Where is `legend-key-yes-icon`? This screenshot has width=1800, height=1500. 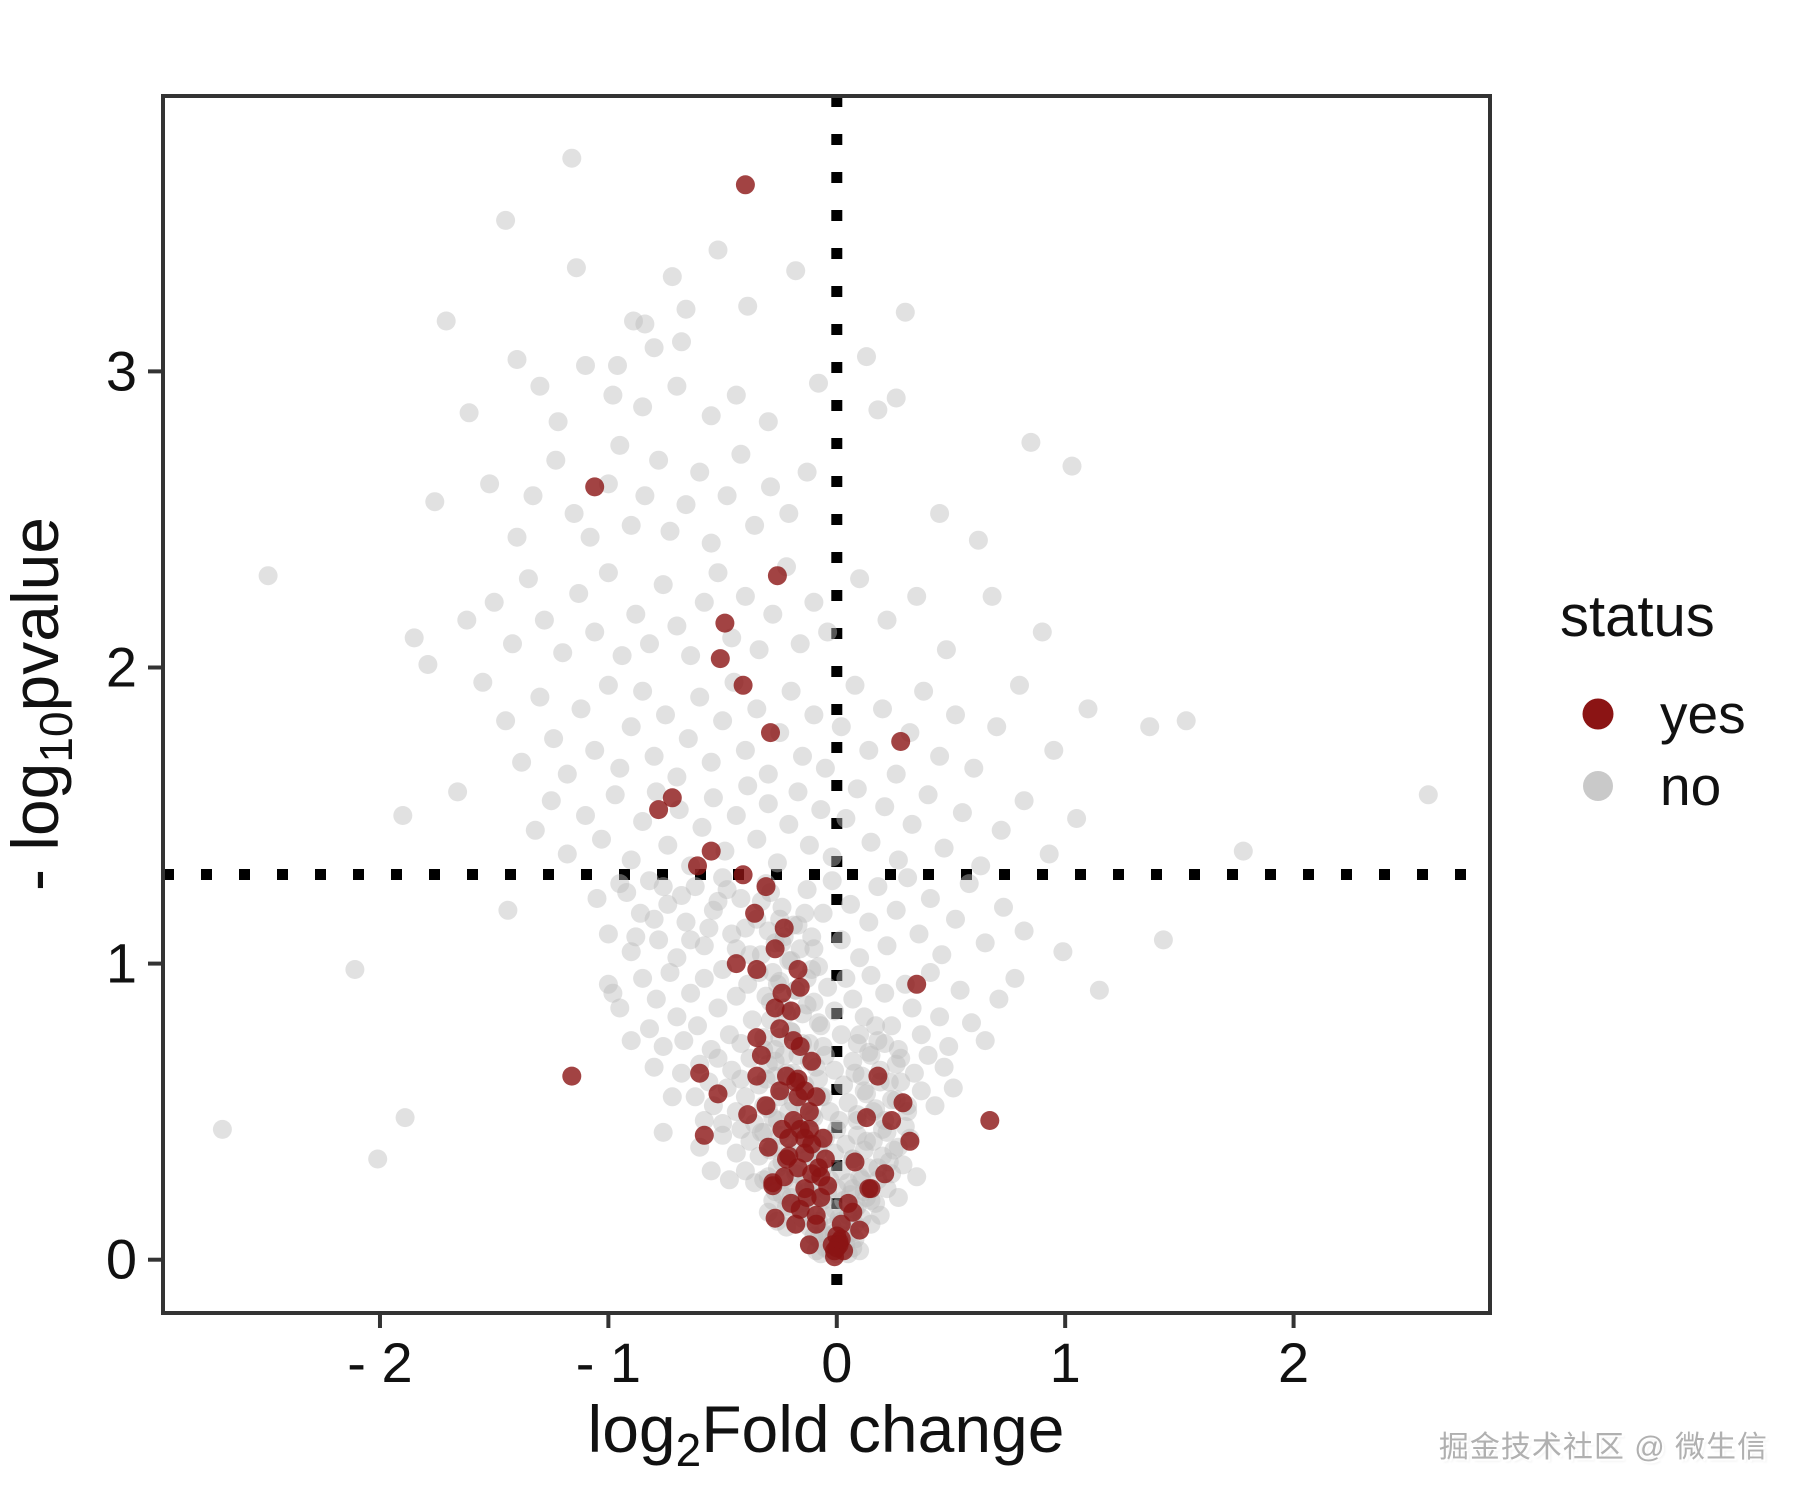
legend-key-yes-icon is located at coordinates (1598, 714).